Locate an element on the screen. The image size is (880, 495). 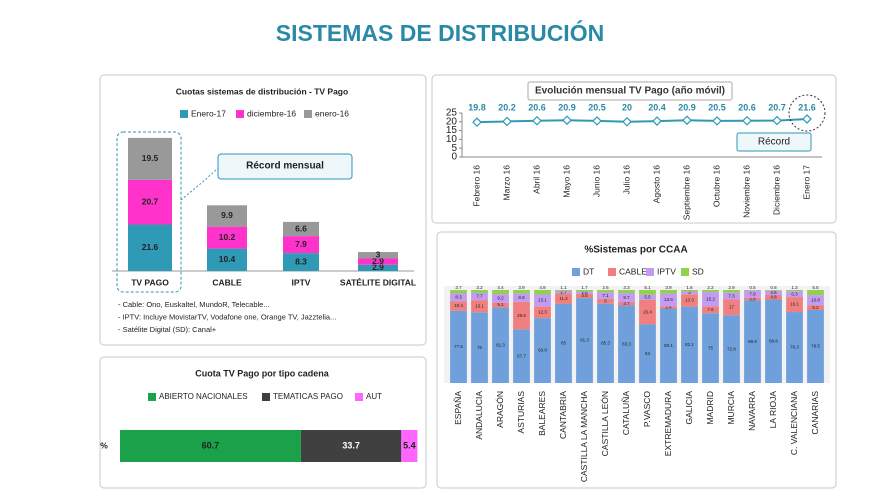
value-label: 20.9 is located at coordinates (567, 107).